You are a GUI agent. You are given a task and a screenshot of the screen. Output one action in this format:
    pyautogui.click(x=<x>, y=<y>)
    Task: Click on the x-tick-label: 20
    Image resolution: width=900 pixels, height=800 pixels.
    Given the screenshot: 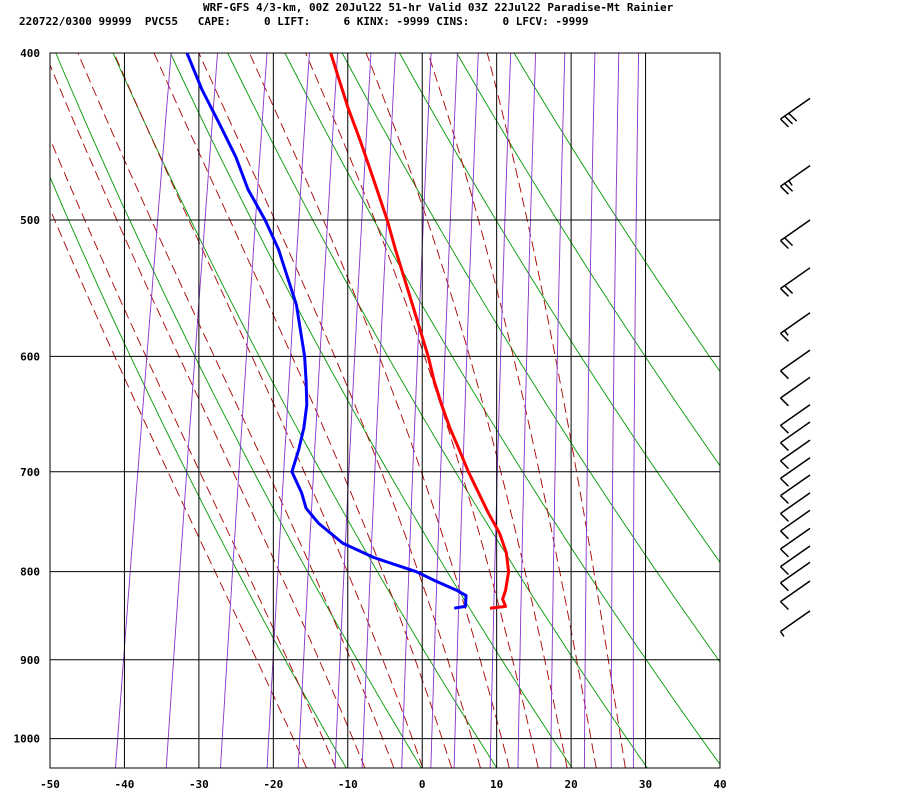 What is the action you would take?
    pyautogui.click(x=570, y=784)
    